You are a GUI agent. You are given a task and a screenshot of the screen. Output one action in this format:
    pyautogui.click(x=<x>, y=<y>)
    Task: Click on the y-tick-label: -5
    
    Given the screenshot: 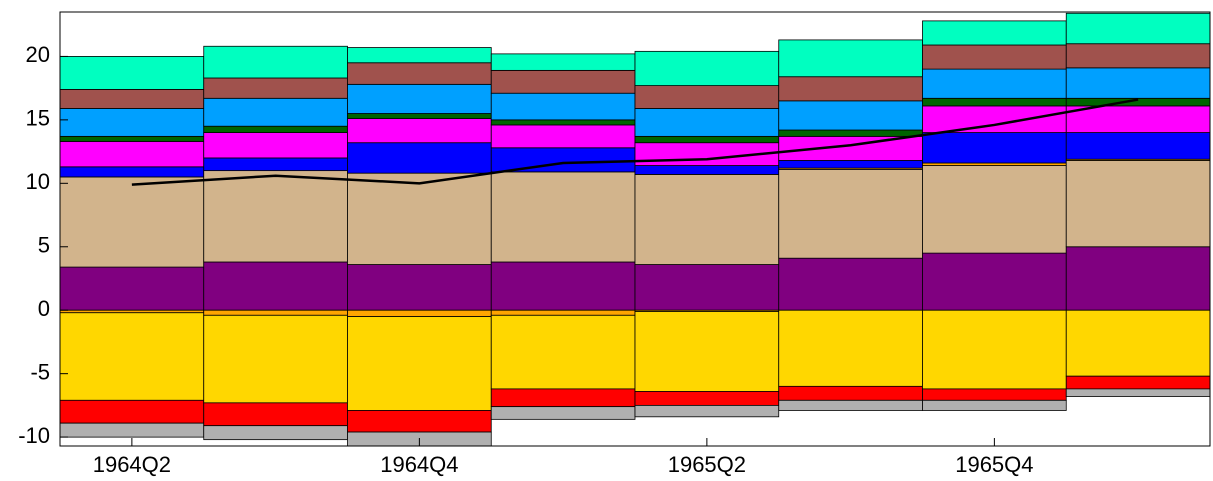 What is the action you would take?
    pyautogui.click(x=40, y=371)
    